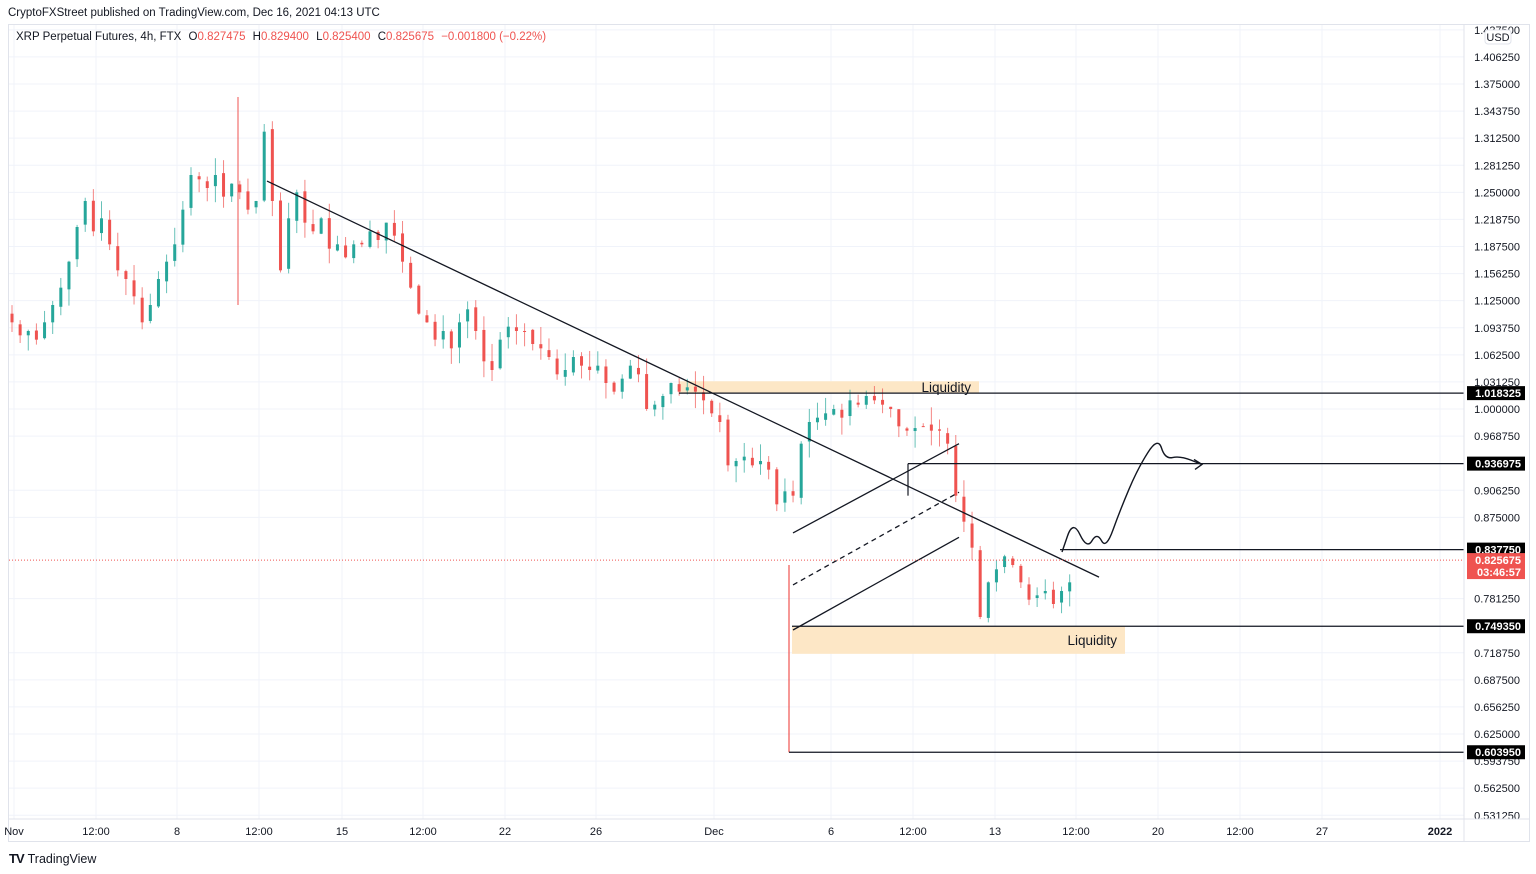  What do you see at coordinates (505, 832) in the screenshot?
I see `time-tick-label: 22` at bounding box center [505, 832].